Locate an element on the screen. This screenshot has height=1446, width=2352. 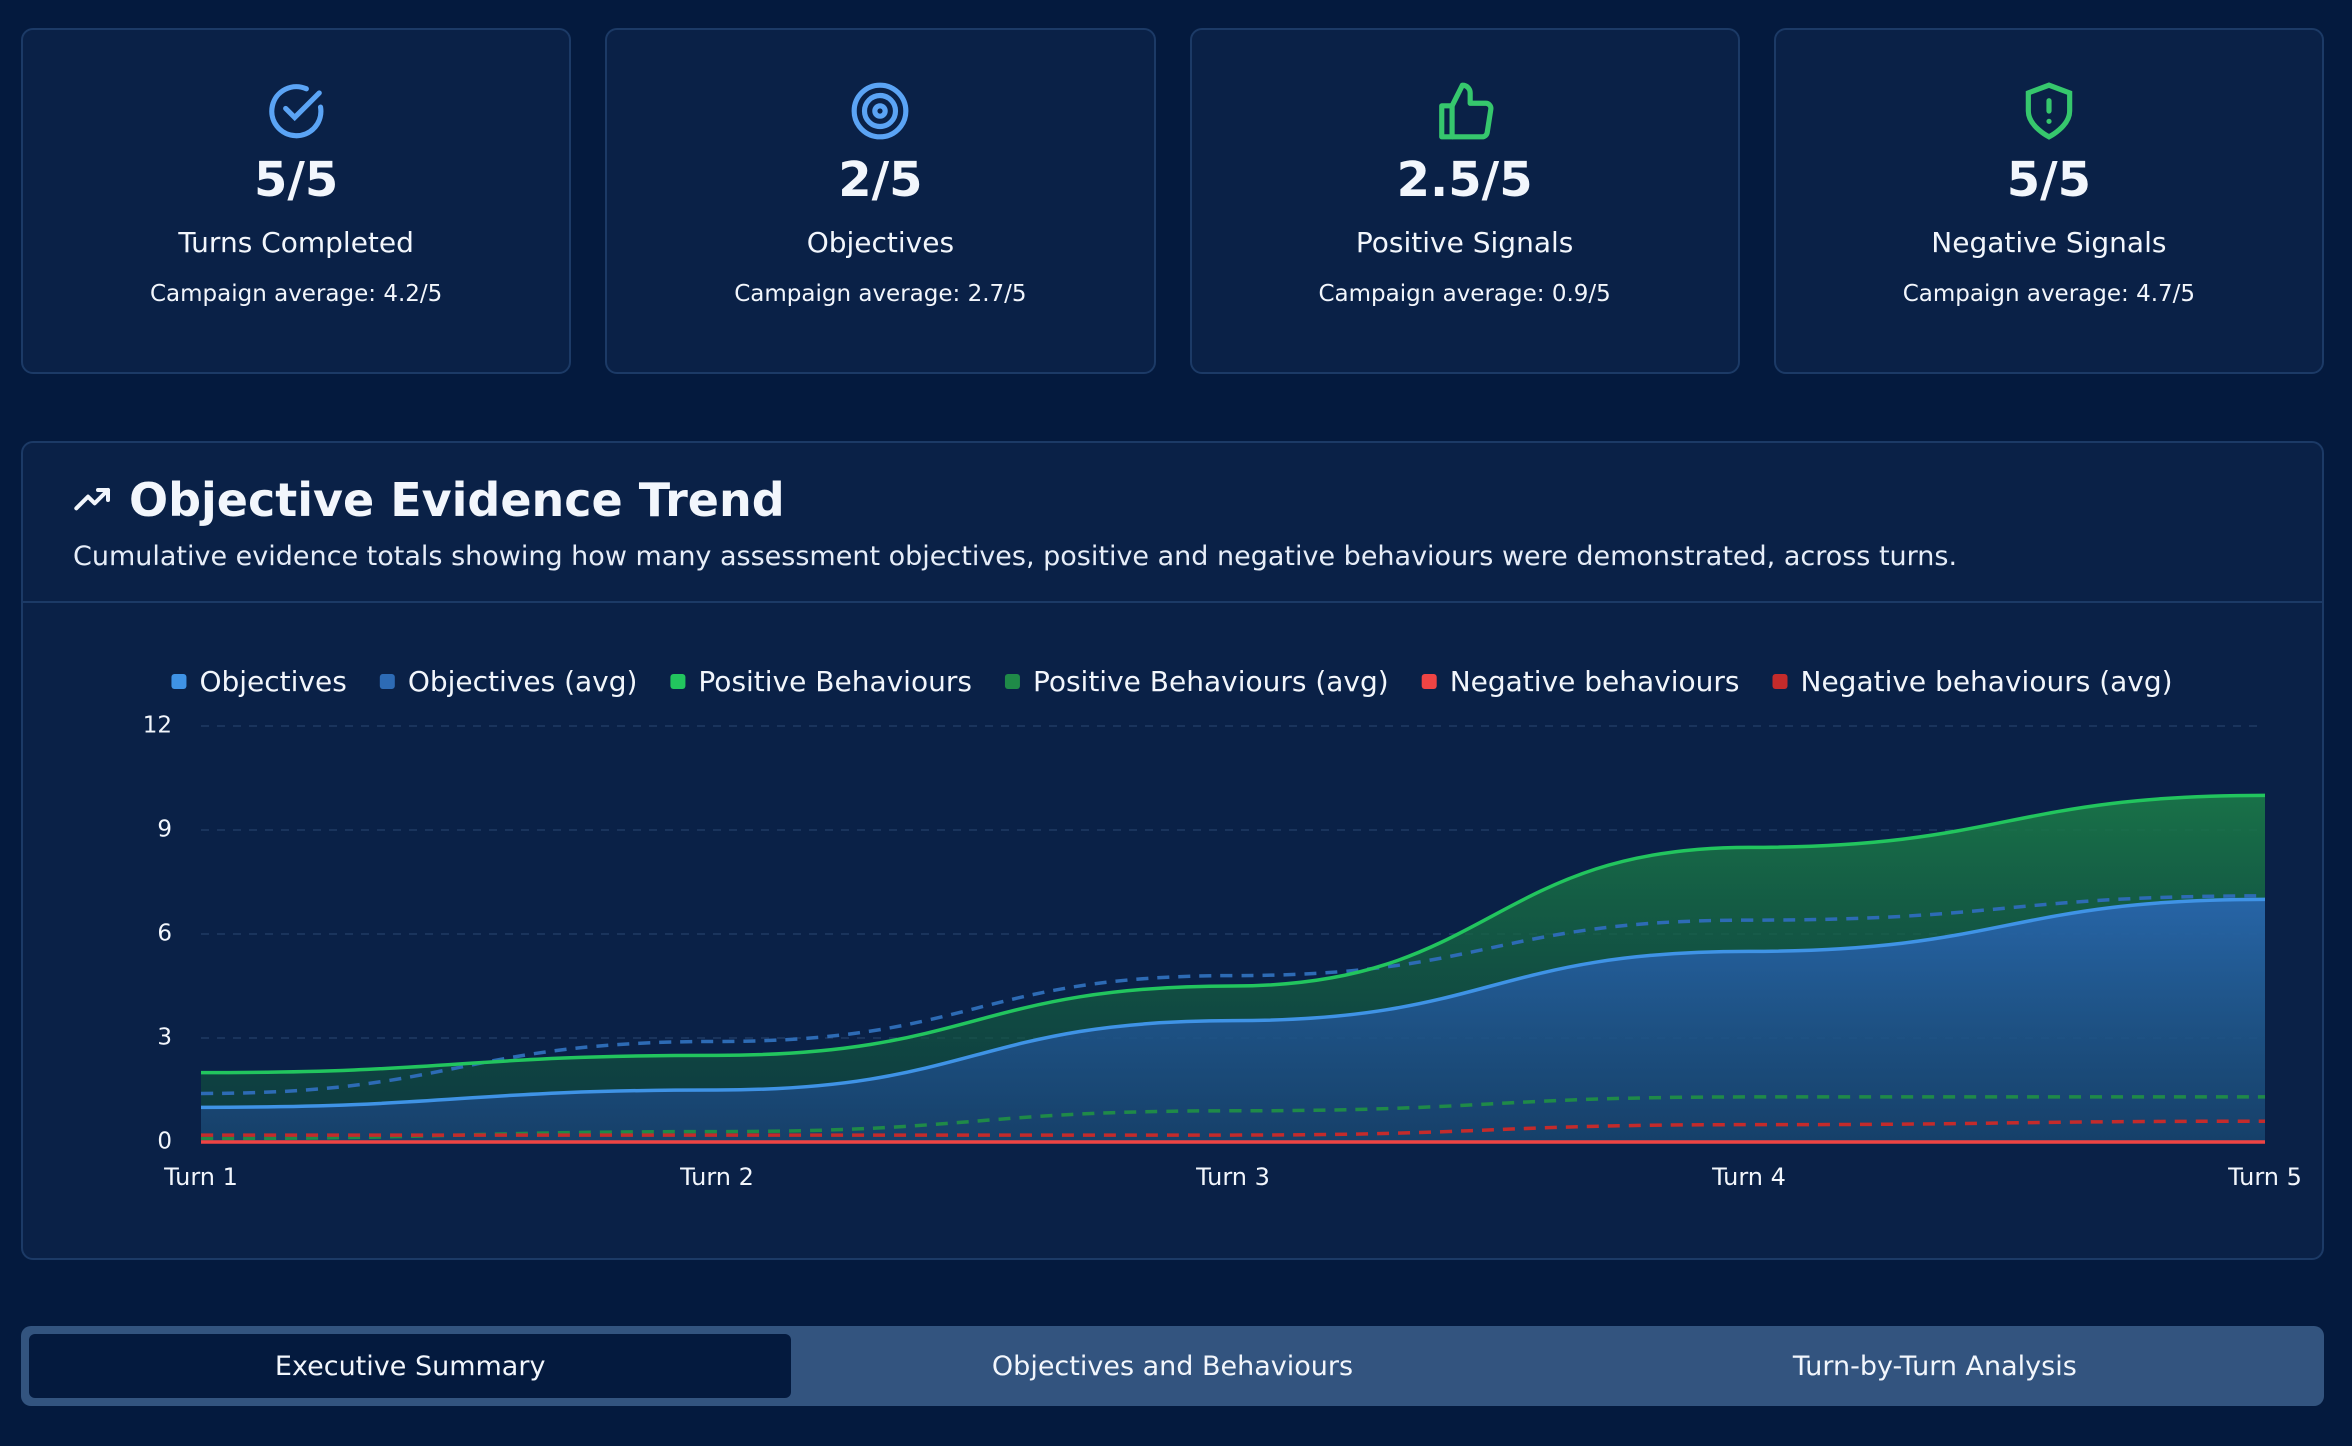
legend-label: Negative behaviours is located at coordinates (1595, 681).